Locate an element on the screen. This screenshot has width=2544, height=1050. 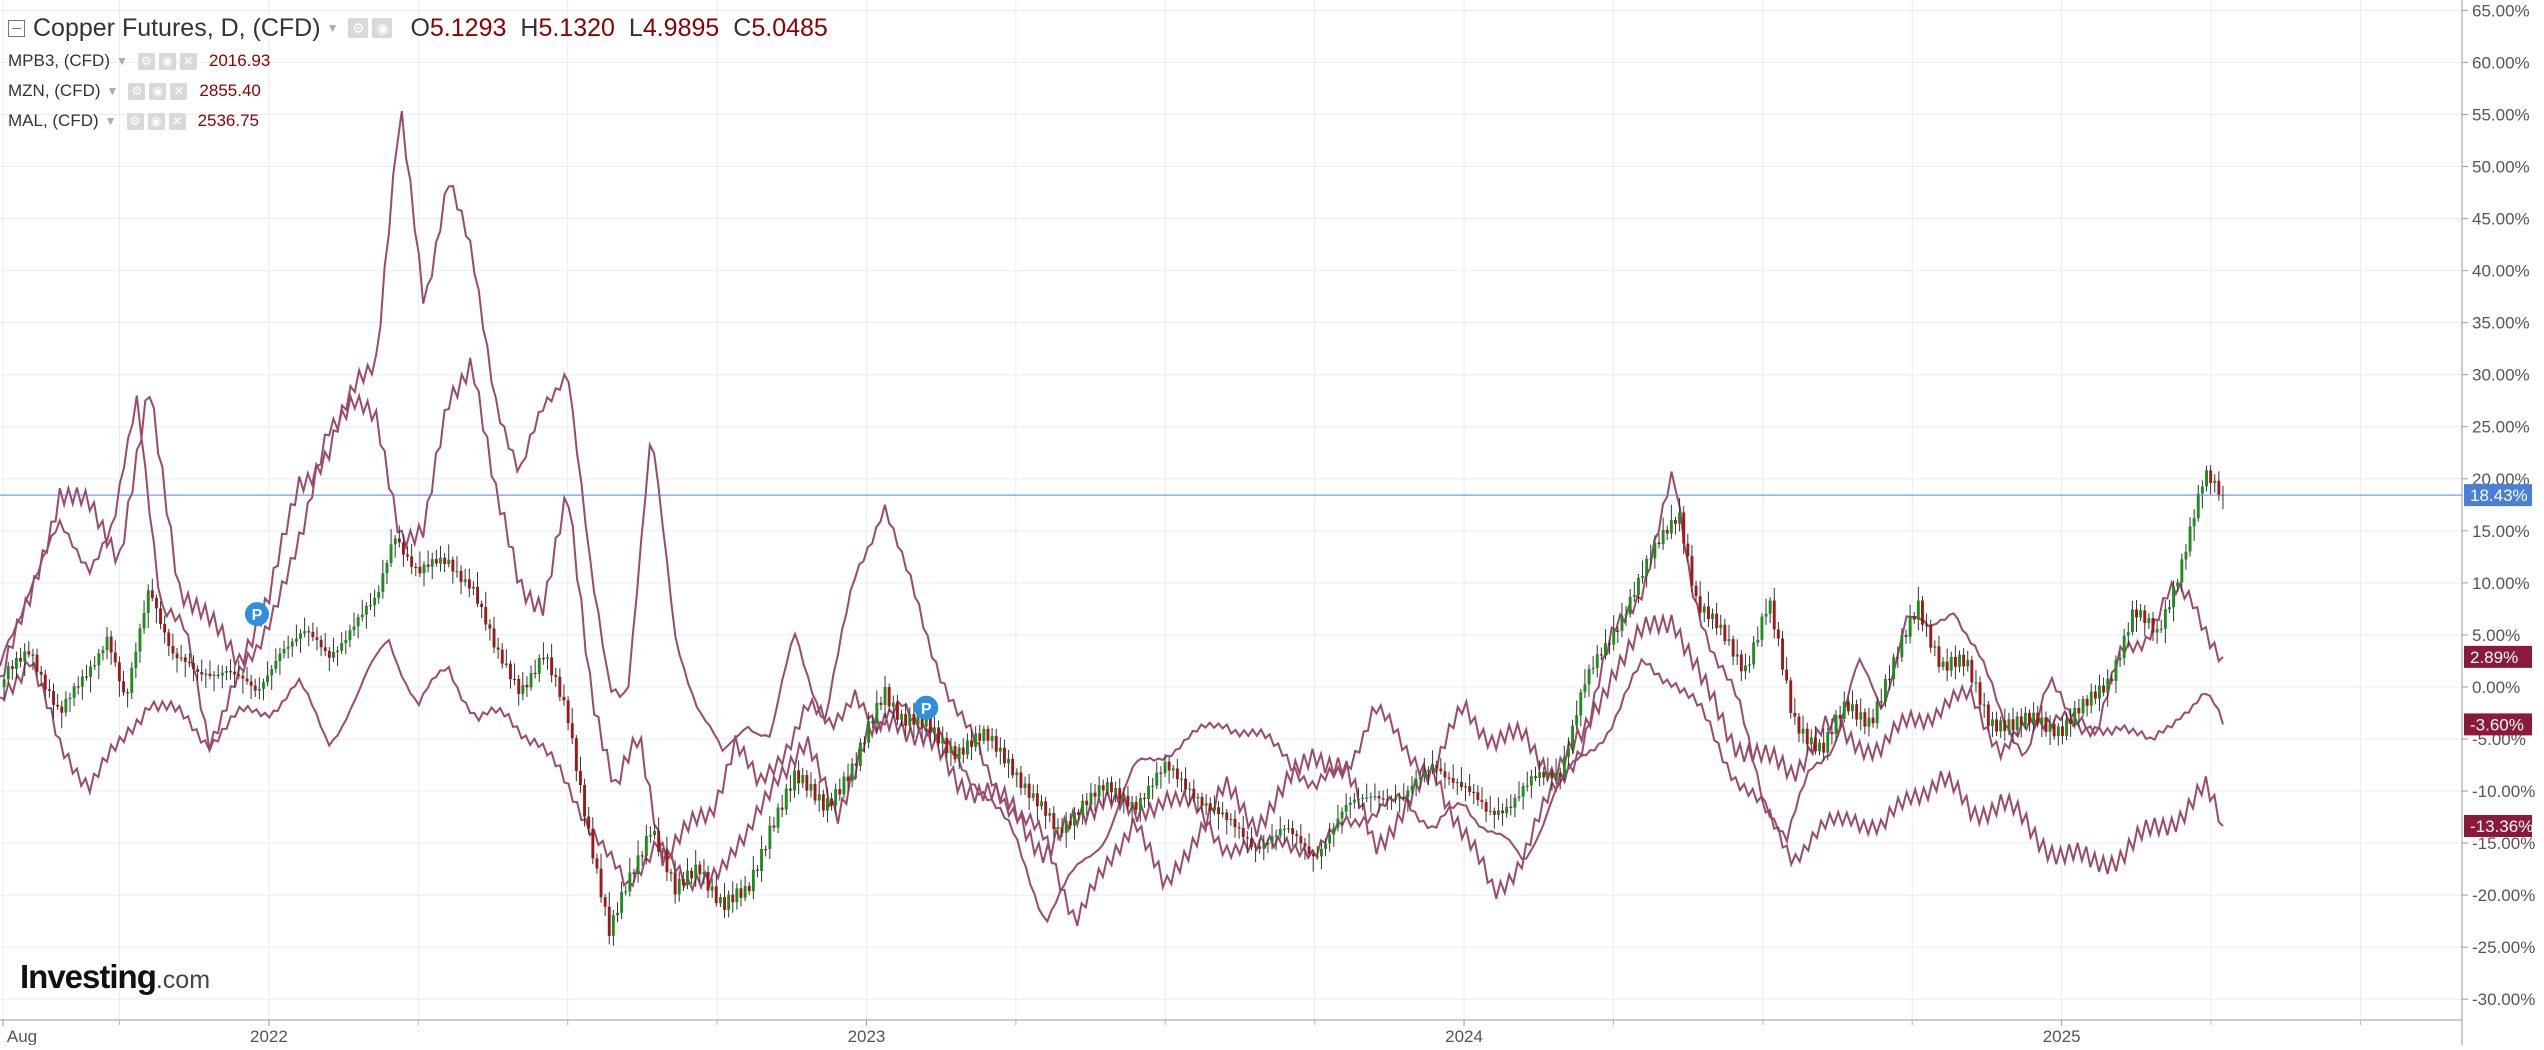
y-tick-label: 20.00% is located at coordinates (2501, 479).